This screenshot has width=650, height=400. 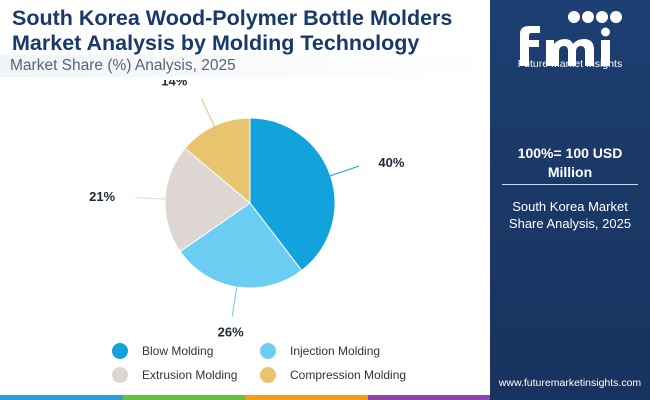 What do you see at coordinates (391, 162) in the screenshot?
I see `data-label-blow-molding: 40%` at bounding box center [391, 162].